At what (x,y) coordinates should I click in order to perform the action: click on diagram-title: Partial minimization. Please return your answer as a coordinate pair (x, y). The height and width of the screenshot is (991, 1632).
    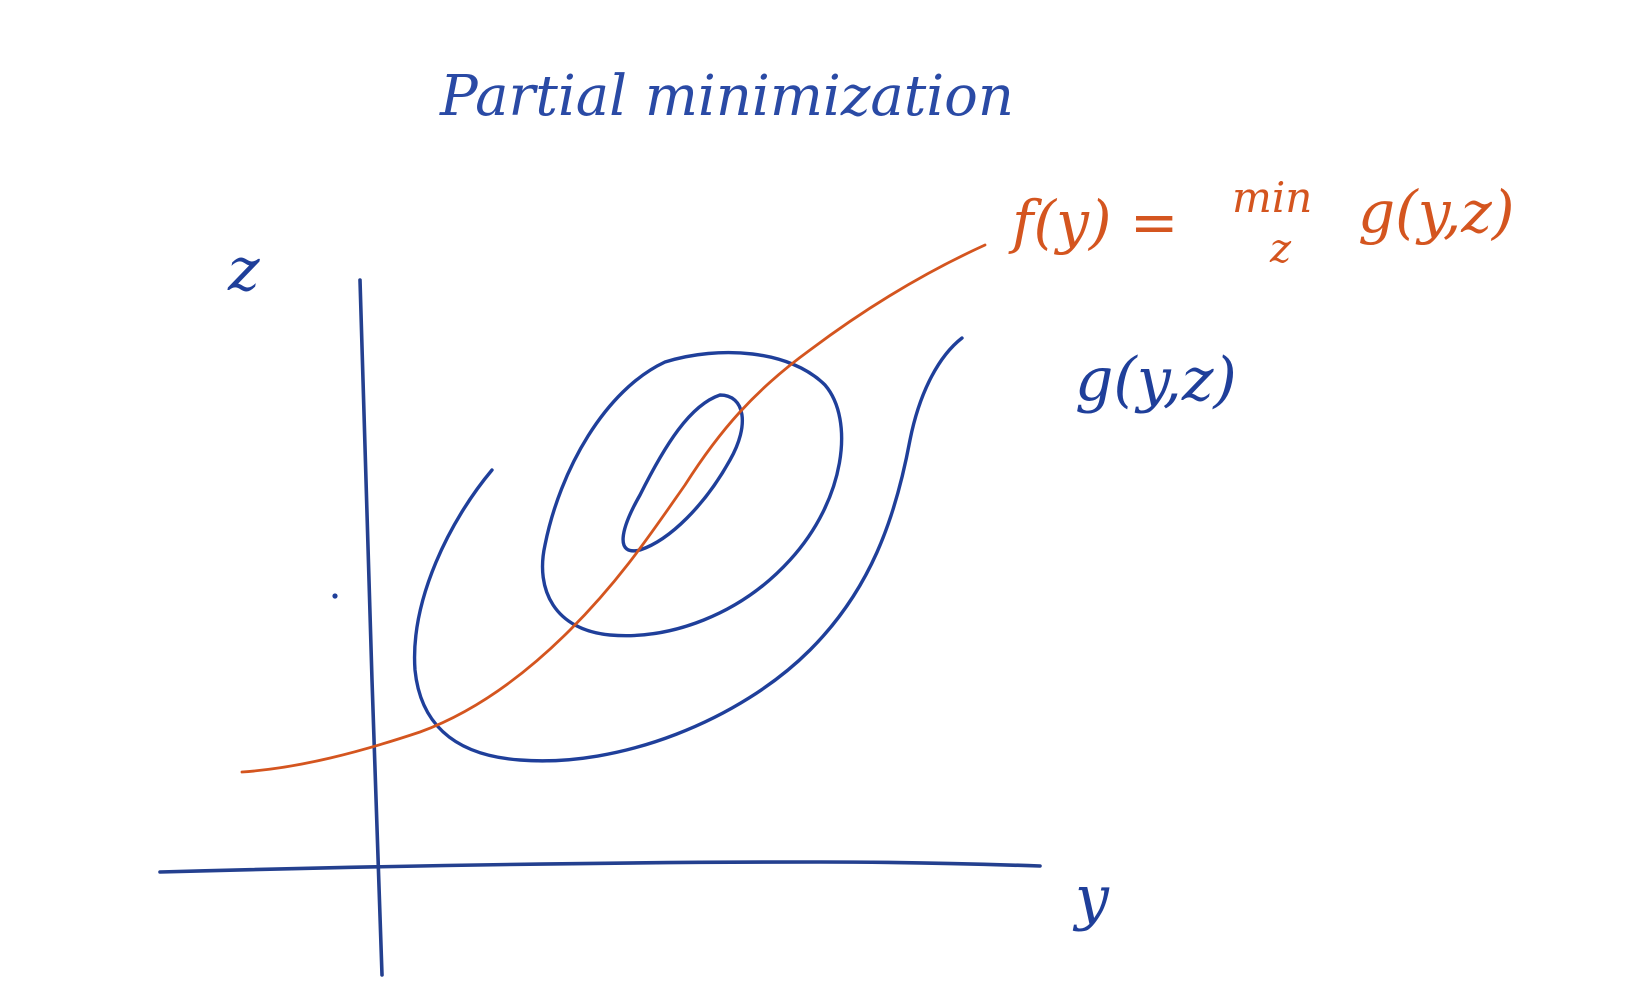
    Looking at the image, I should click on (726, 96).